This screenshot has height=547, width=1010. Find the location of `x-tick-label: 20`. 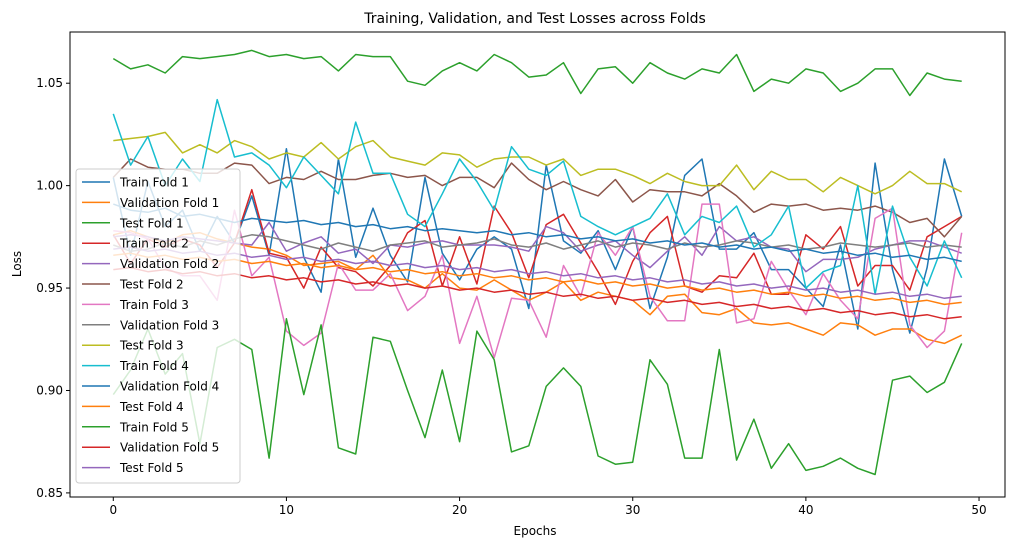

x-tick-label: 20 is located at coordinates (459, 510).